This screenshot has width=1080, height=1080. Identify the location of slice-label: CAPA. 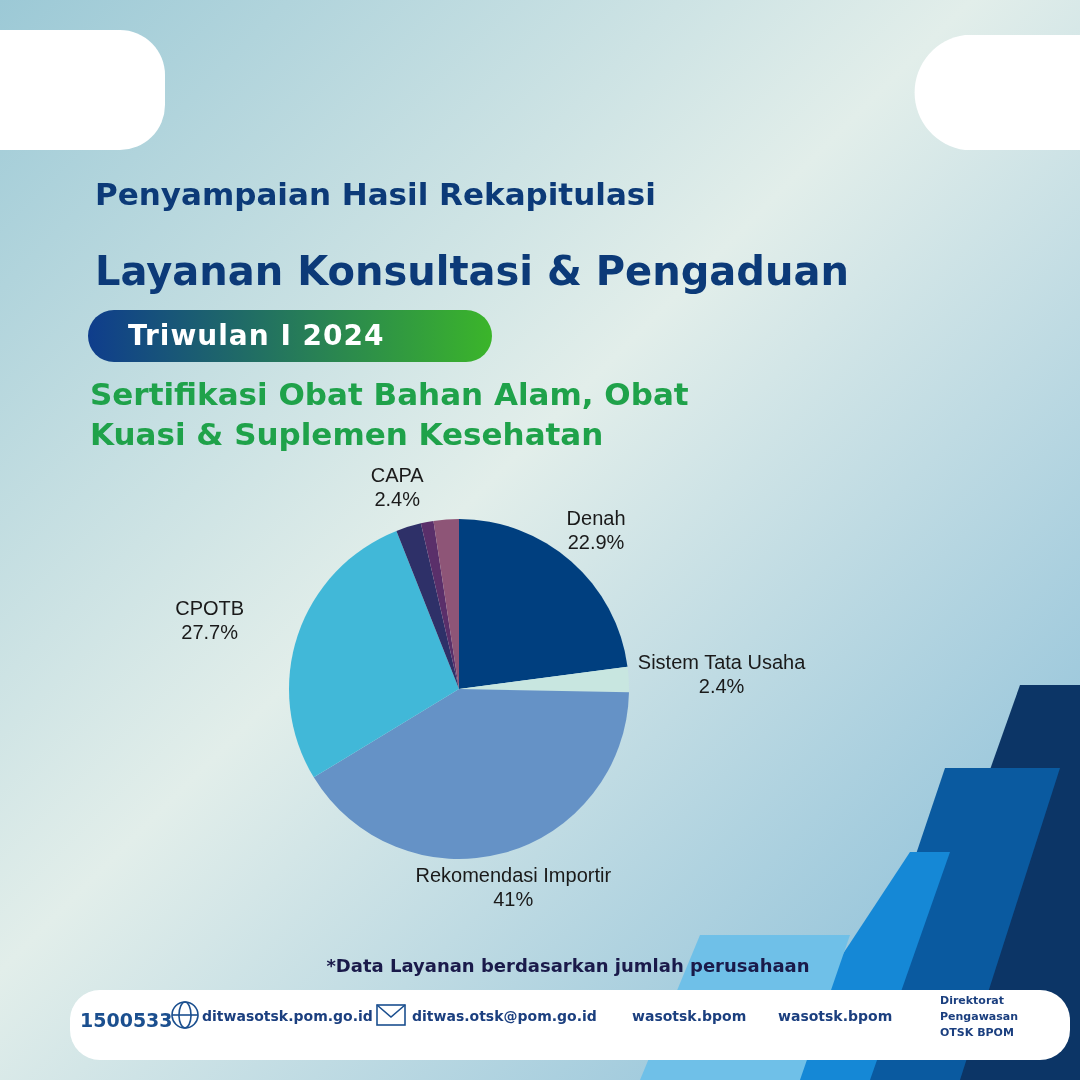
(397, 475).